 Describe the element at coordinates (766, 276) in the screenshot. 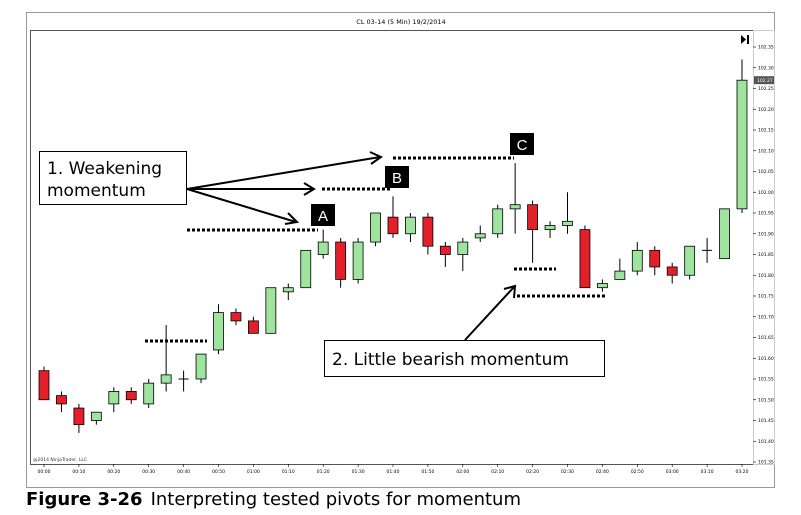

I see `y-tick-label: 101.80` at that location.